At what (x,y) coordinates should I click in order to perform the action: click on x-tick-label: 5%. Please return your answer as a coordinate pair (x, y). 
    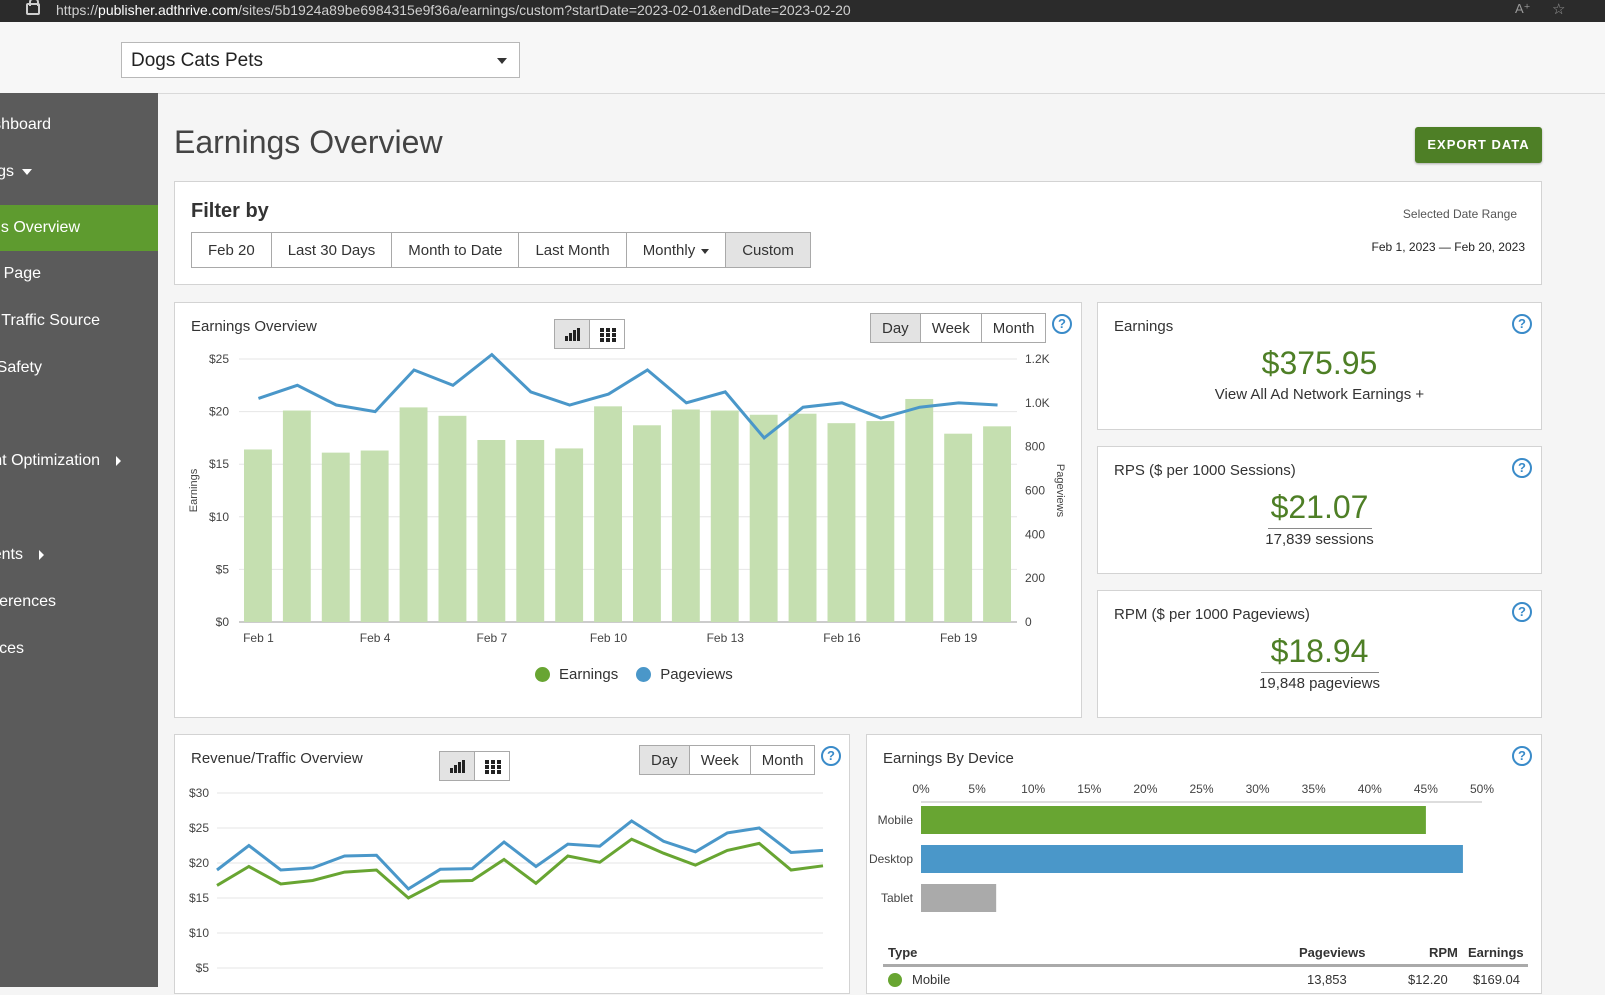
    Looking at the image, I should click on (977, 789).